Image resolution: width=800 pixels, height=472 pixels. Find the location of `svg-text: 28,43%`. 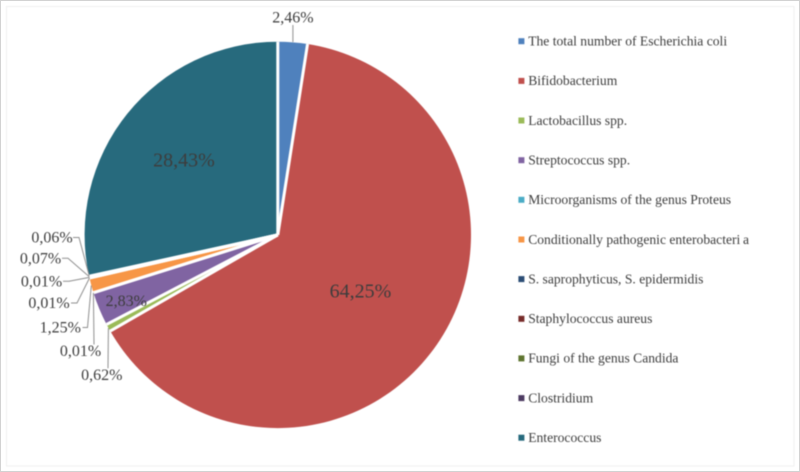

svg-text: 28,43% is located at coordinates (184, 160).